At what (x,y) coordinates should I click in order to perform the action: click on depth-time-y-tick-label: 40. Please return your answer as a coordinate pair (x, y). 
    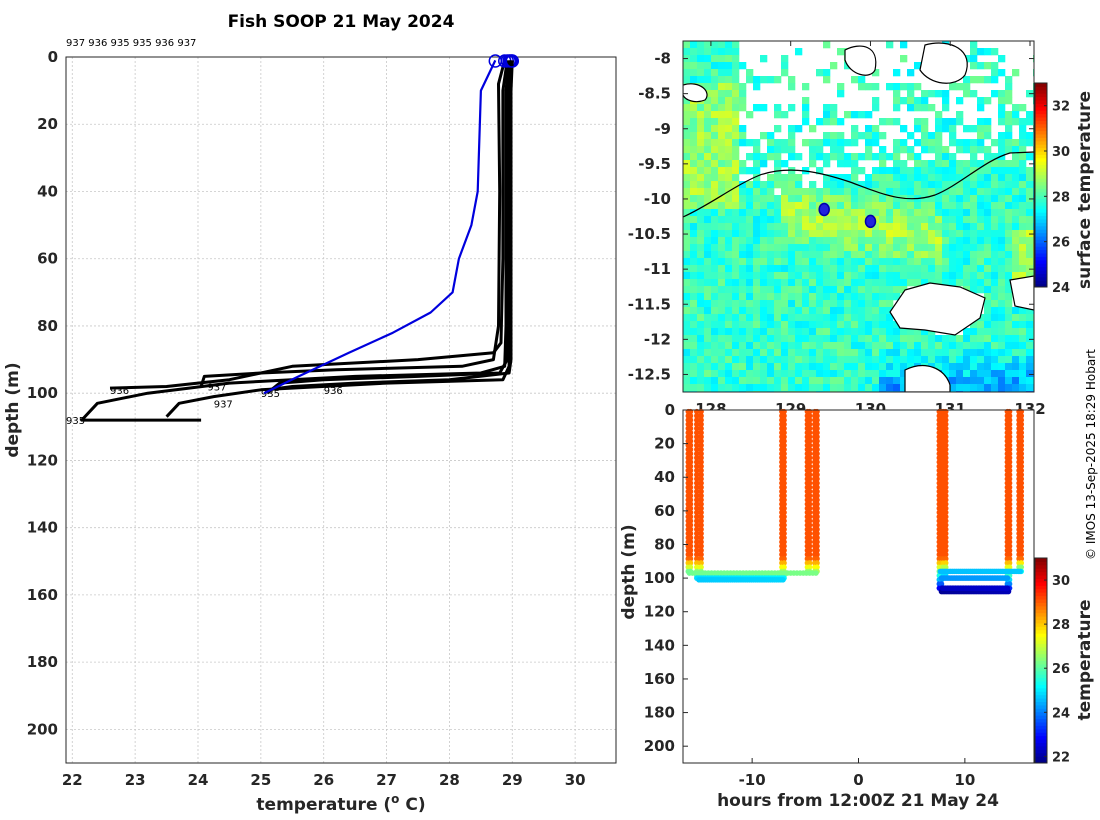
    Looking at the image, I should click on (664, 477).